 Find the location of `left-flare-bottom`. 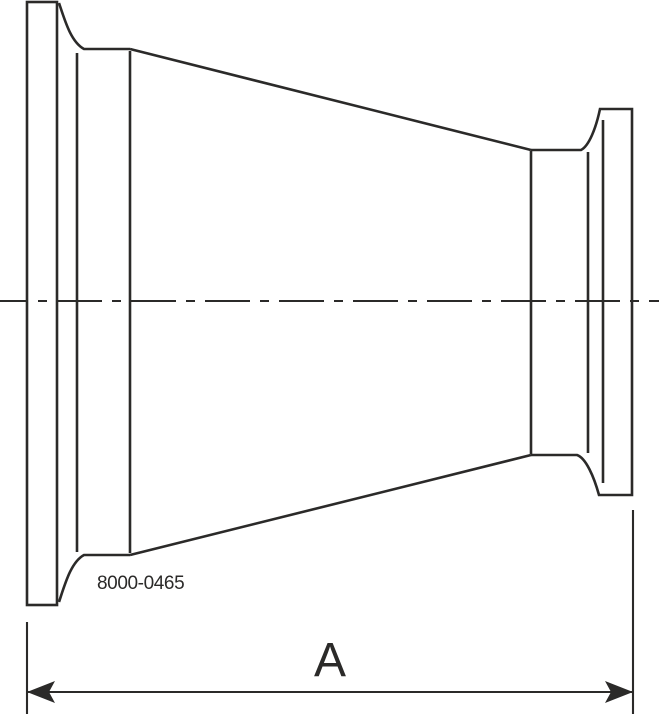

left-flare-bottom is located at coordinates (93, 578).